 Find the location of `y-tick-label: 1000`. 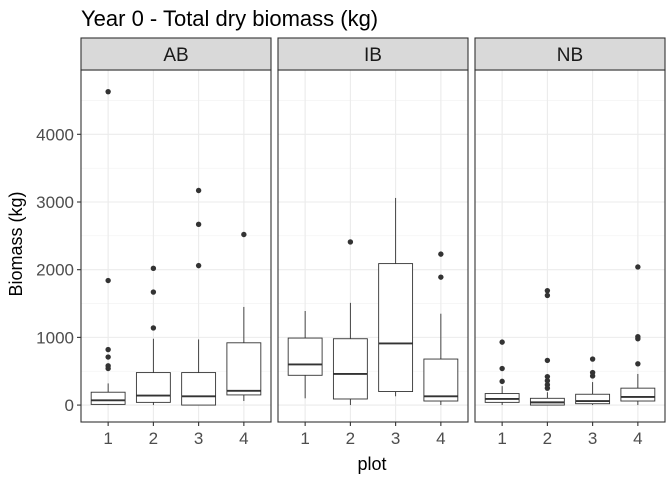

y-tick-label: 1000 is located at coordinates (55, 337).